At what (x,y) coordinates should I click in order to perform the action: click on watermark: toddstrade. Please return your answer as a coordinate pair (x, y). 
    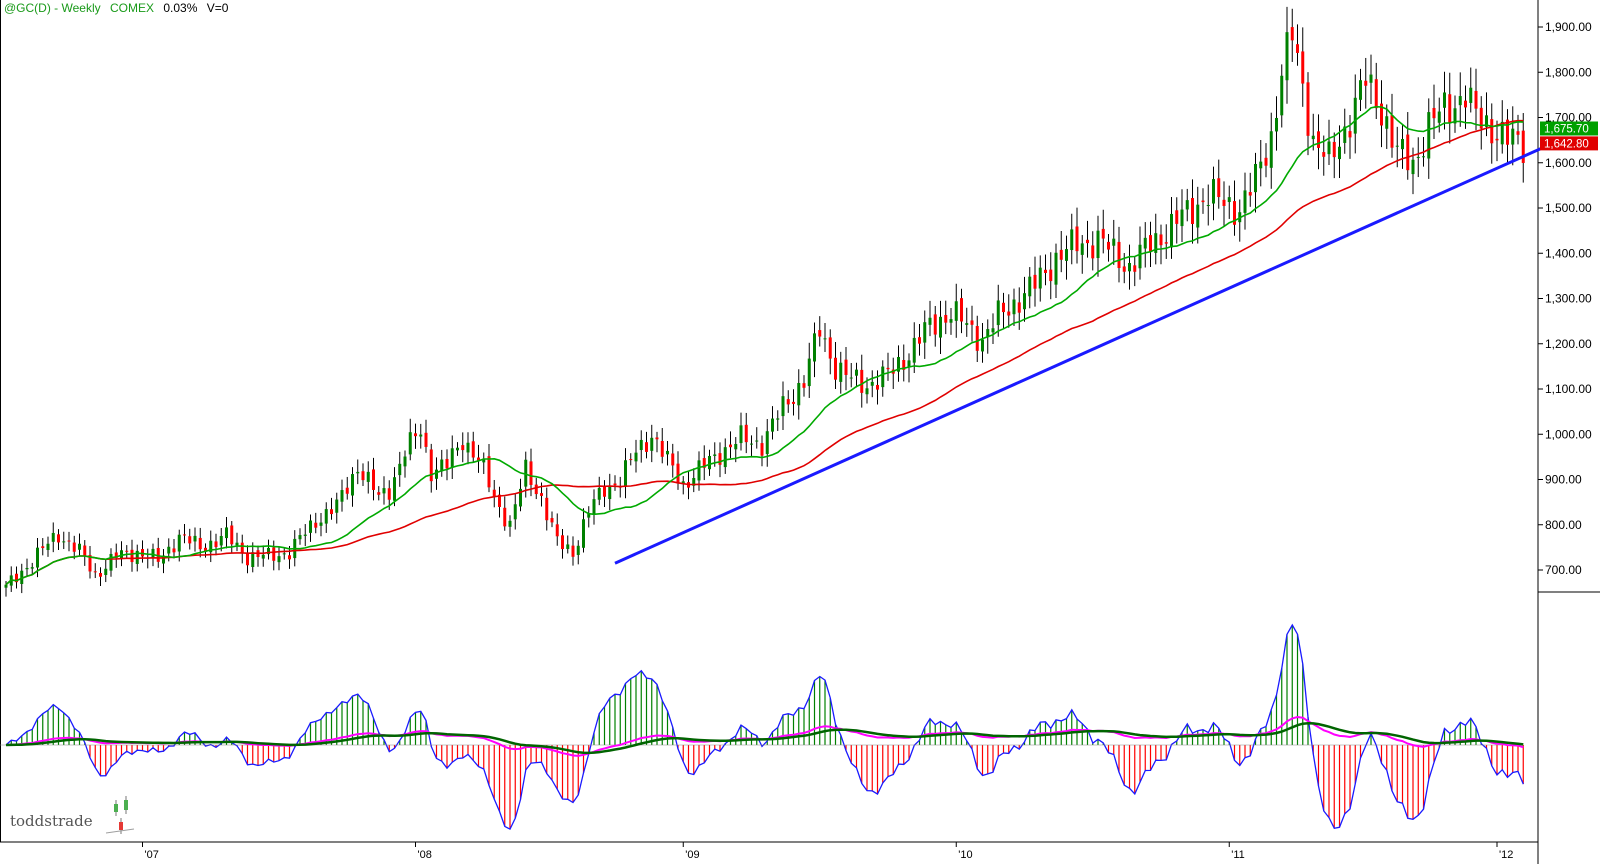
    Looking at the image, I should click on (72, 815).